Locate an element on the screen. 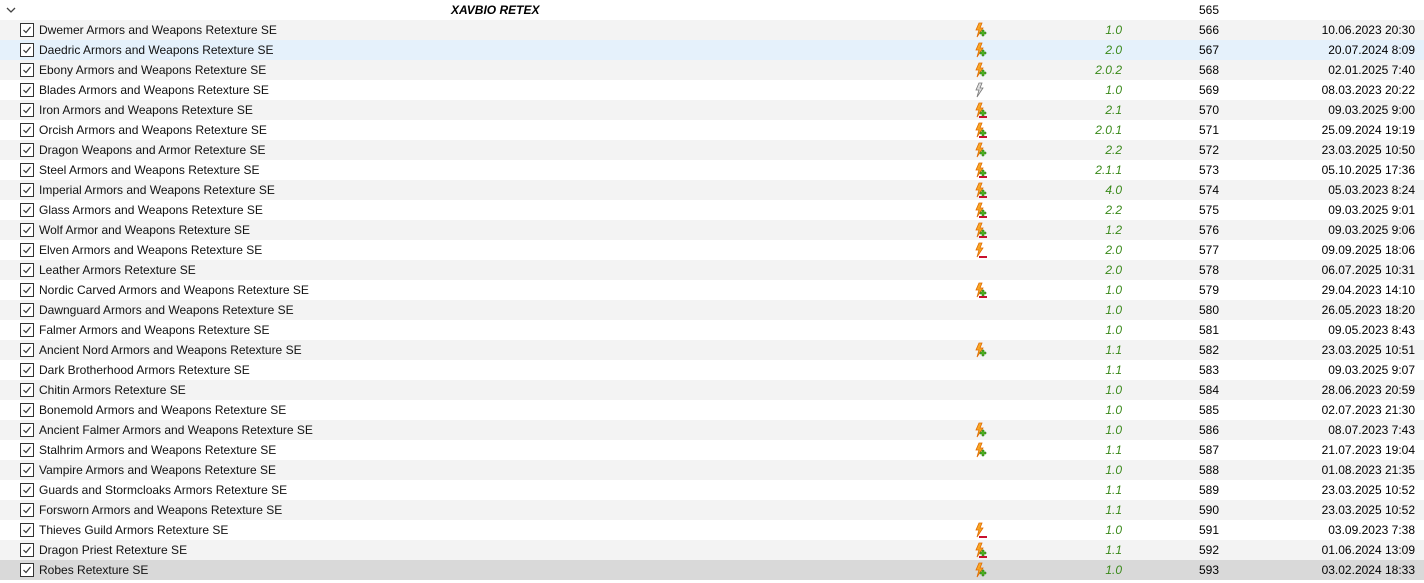 The width and height of the screenshot is (1424, 583). mod-name: Chitin Armors Retexture SE is located at coordinates (112, 390).